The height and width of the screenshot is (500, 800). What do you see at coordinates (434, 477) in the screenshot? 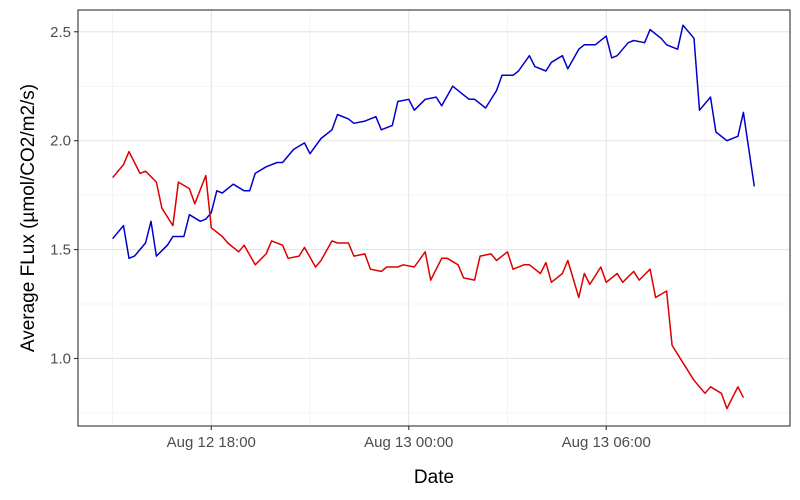
I see `x-axis-title: Date` at bounding box center [434, 477].